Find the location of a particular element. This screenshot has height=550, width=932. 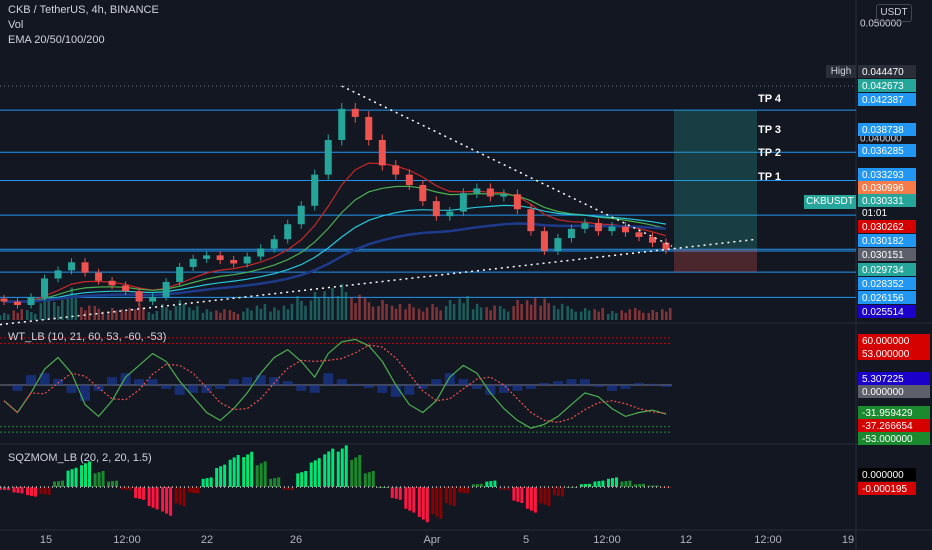

price-tag-label: 0.033293 is located at coordinates (883, 175).